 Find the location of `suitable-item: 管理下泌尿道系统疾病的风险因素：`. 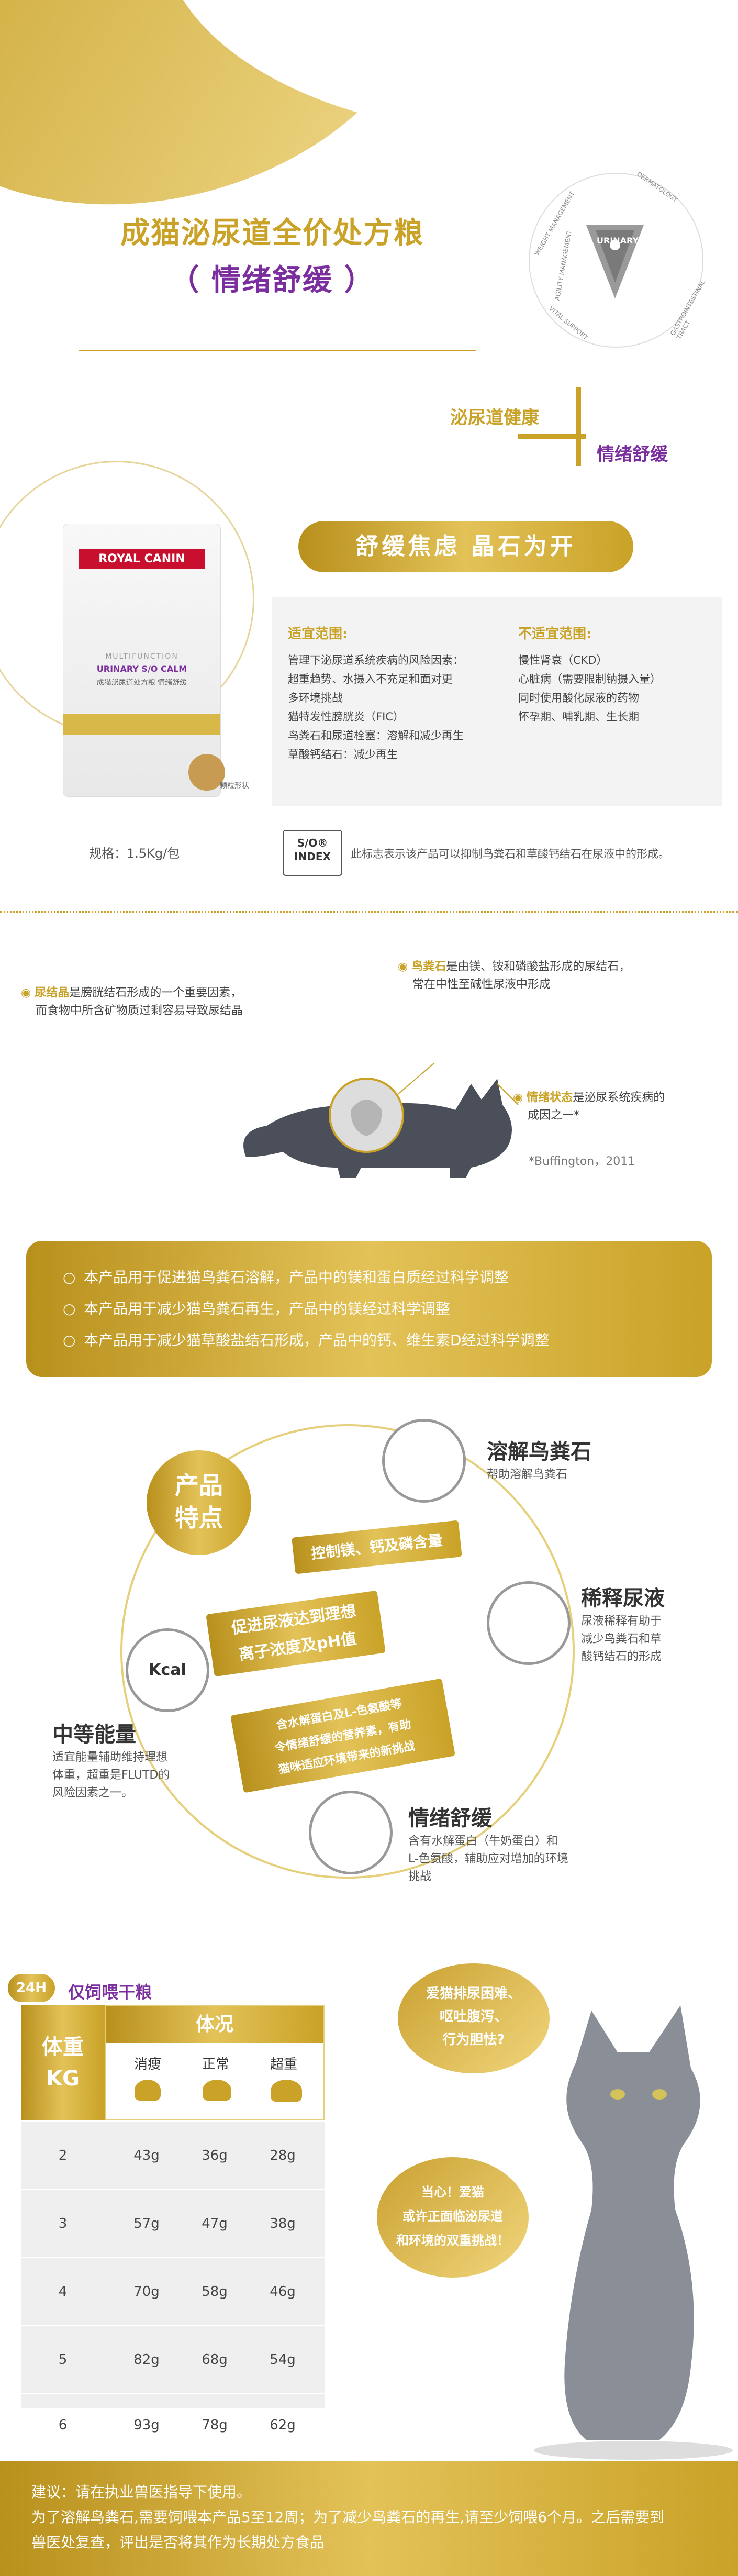

suitable-item: 管理下泌尿道系统疾病的风险因素： is located at coordinates (376, 660).